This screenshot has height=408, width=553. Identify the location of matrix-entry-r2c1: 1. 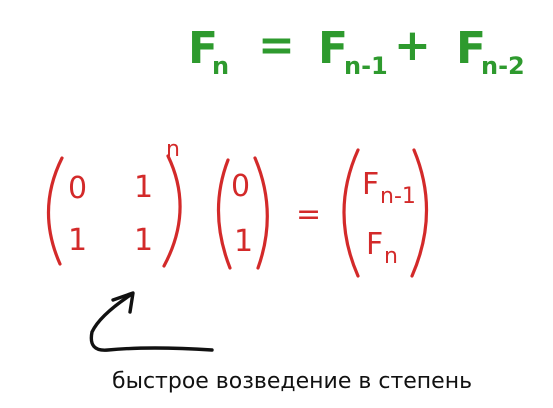
(77, 240).